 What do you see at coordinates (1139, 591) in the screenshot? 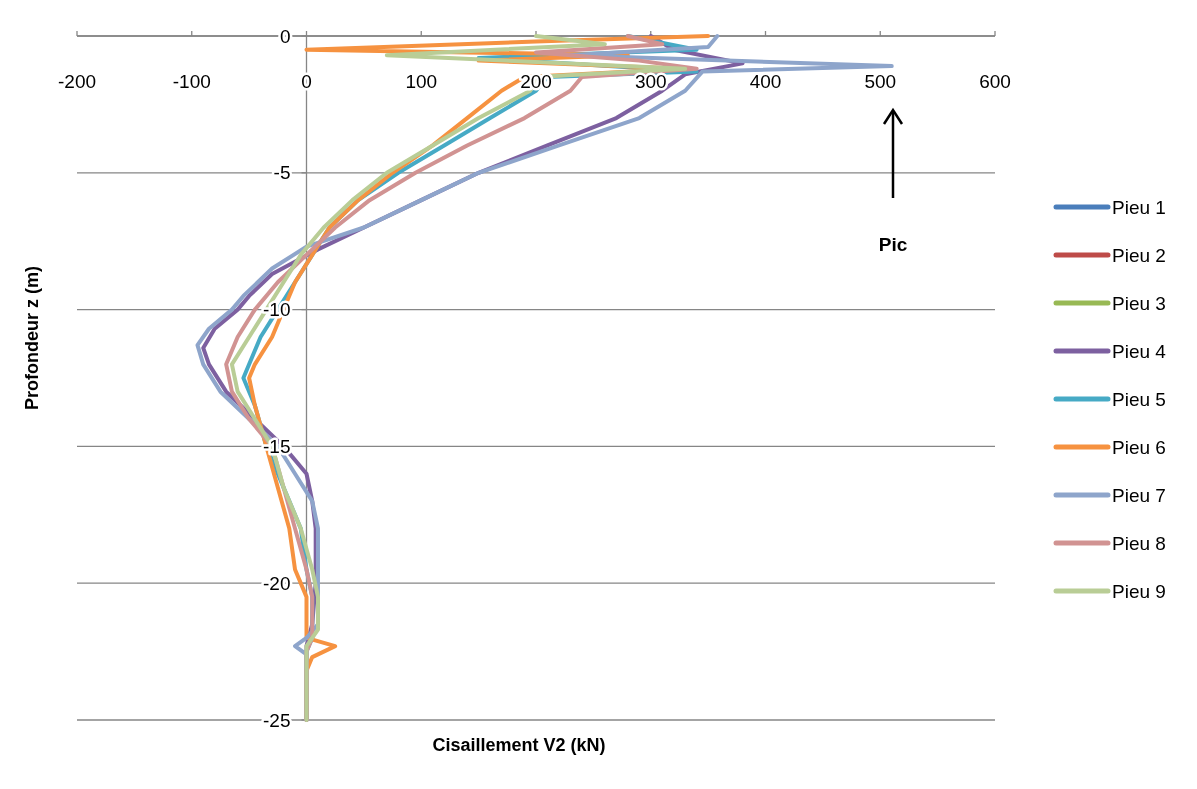
I see `legend-label: Pieu 9` at bounding box center [1139, 591].